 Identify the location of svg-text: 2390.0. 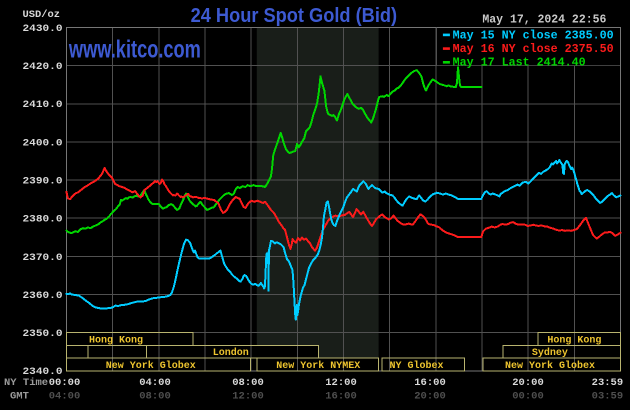
(43, 182).